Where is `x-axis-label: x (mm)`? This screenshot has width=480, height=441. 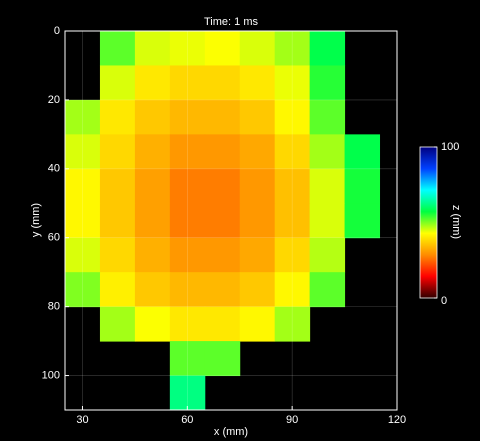 x-axis-label: x (mm) is located at coordinates (231, 432).